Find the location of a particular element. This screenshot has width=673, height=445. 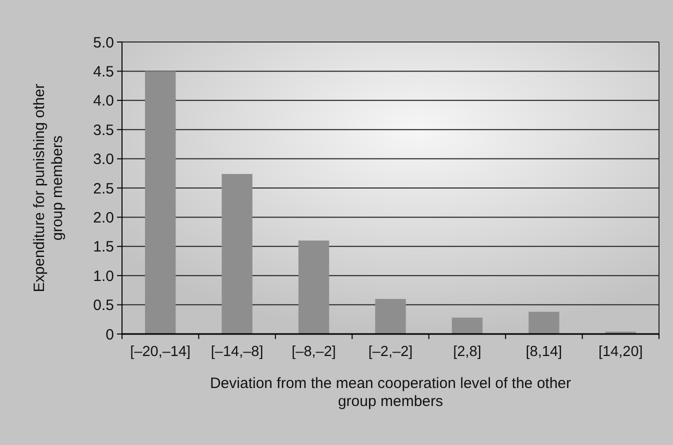

y-tick-label: 3.5 is located at coordinates (103, 130).